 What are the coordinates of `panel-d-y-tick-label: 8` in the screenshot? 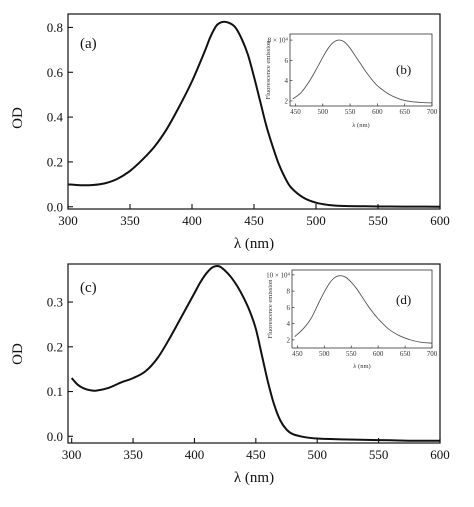 It's located at (289, 292).